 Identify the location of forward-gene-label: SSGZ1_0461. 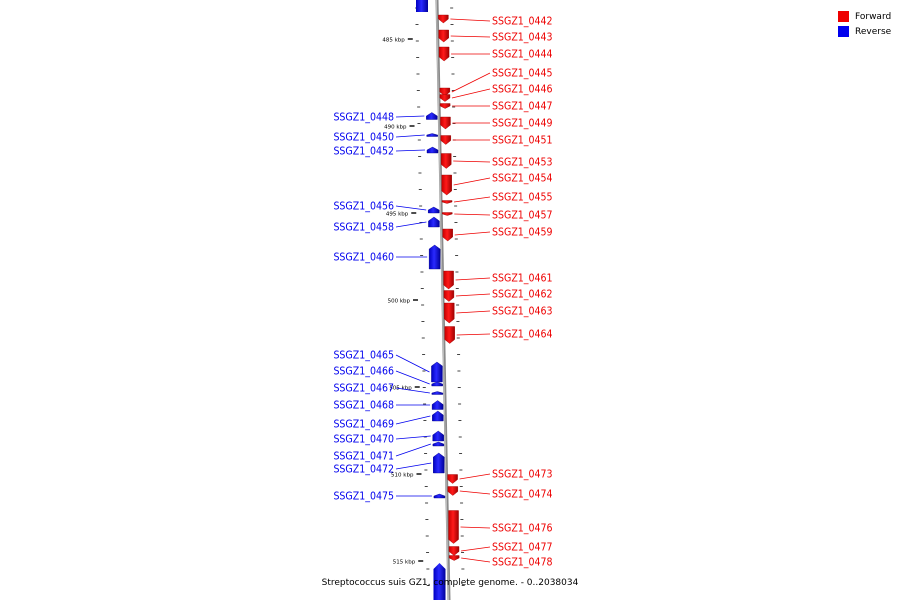
(522, 279).